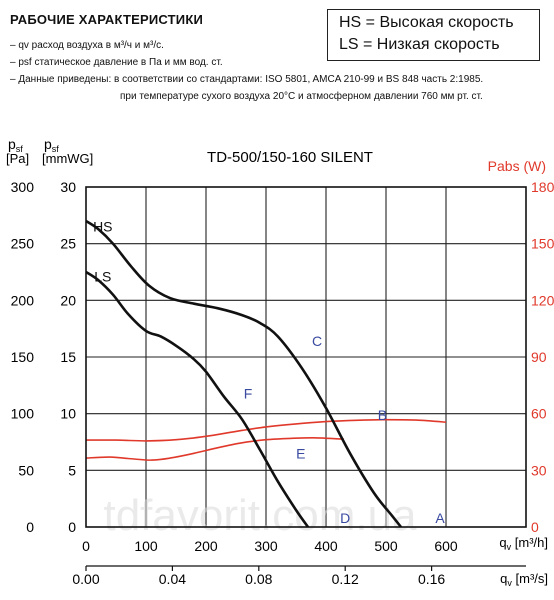  What do you see at coordinates (68, 357) in the screenshot?
I see `tick-label-mmwg: 15` at bounding box center [68, 357].